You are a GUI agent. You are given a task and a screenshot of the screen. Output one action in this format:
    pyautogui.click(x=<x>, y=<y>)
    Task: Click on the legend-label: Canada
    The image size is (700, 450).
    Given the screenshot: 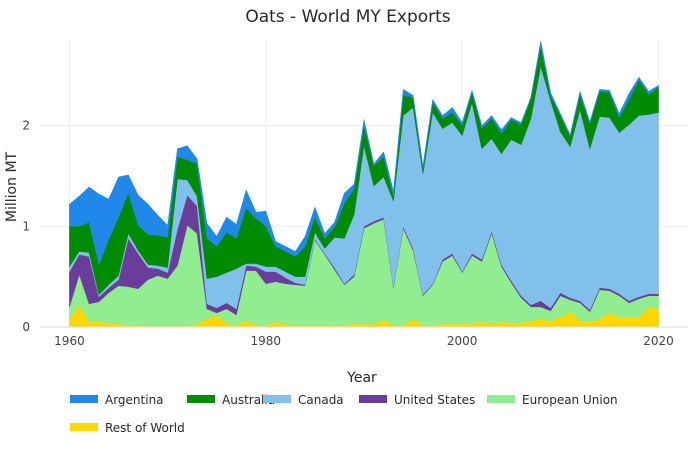 What is the action you would take?
    pyautogui.click(x=321, y=400)
    